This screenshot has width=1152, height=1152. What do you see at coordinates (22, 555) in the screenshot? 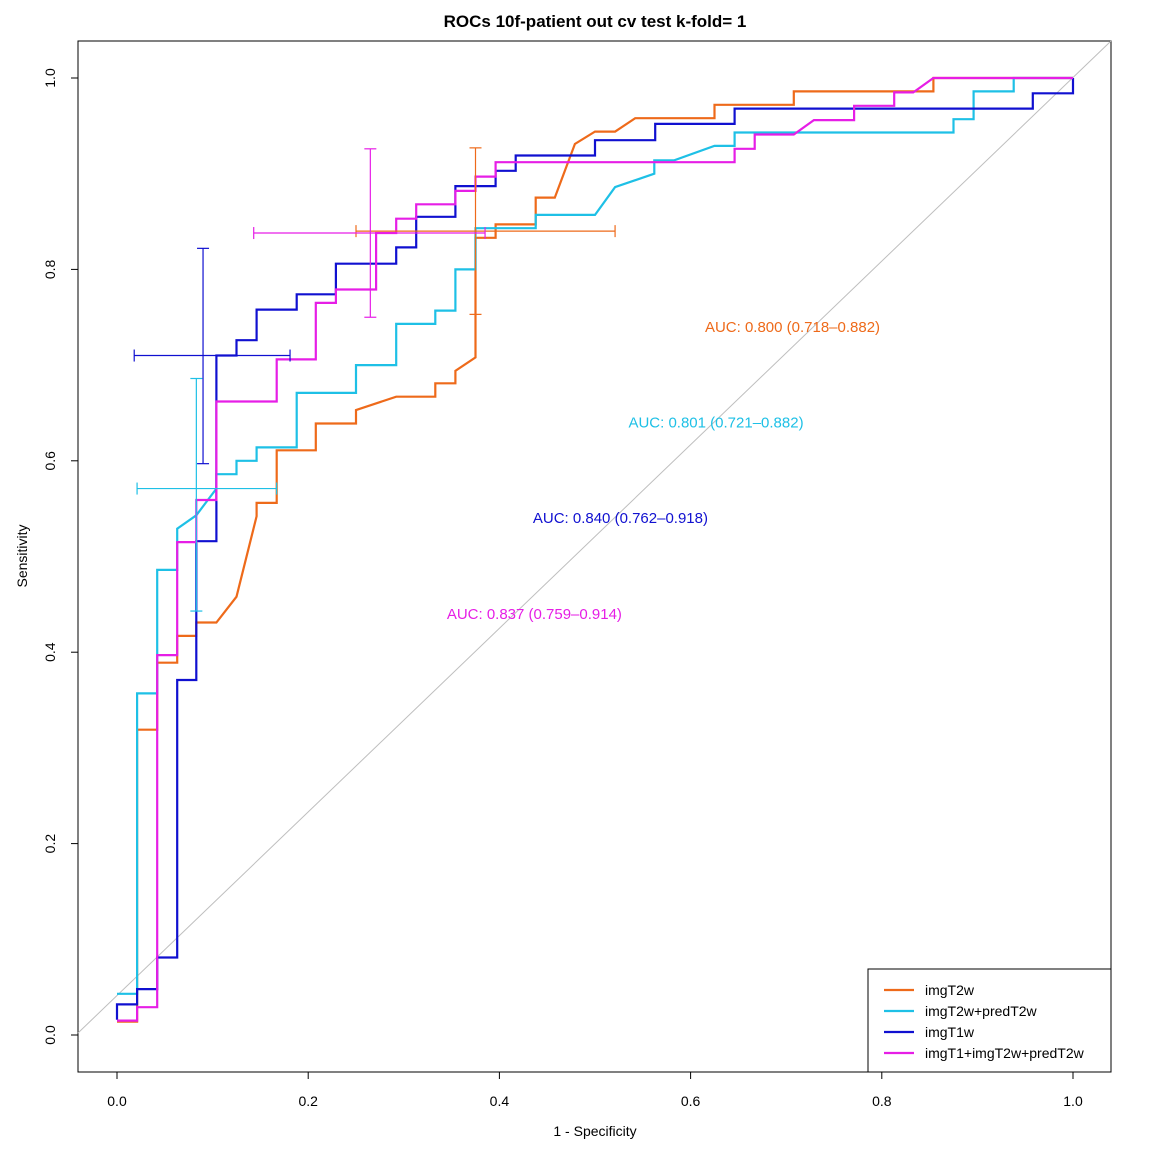
I see `y-axis-label: Sensitivity` at bounding box center [22, 555].